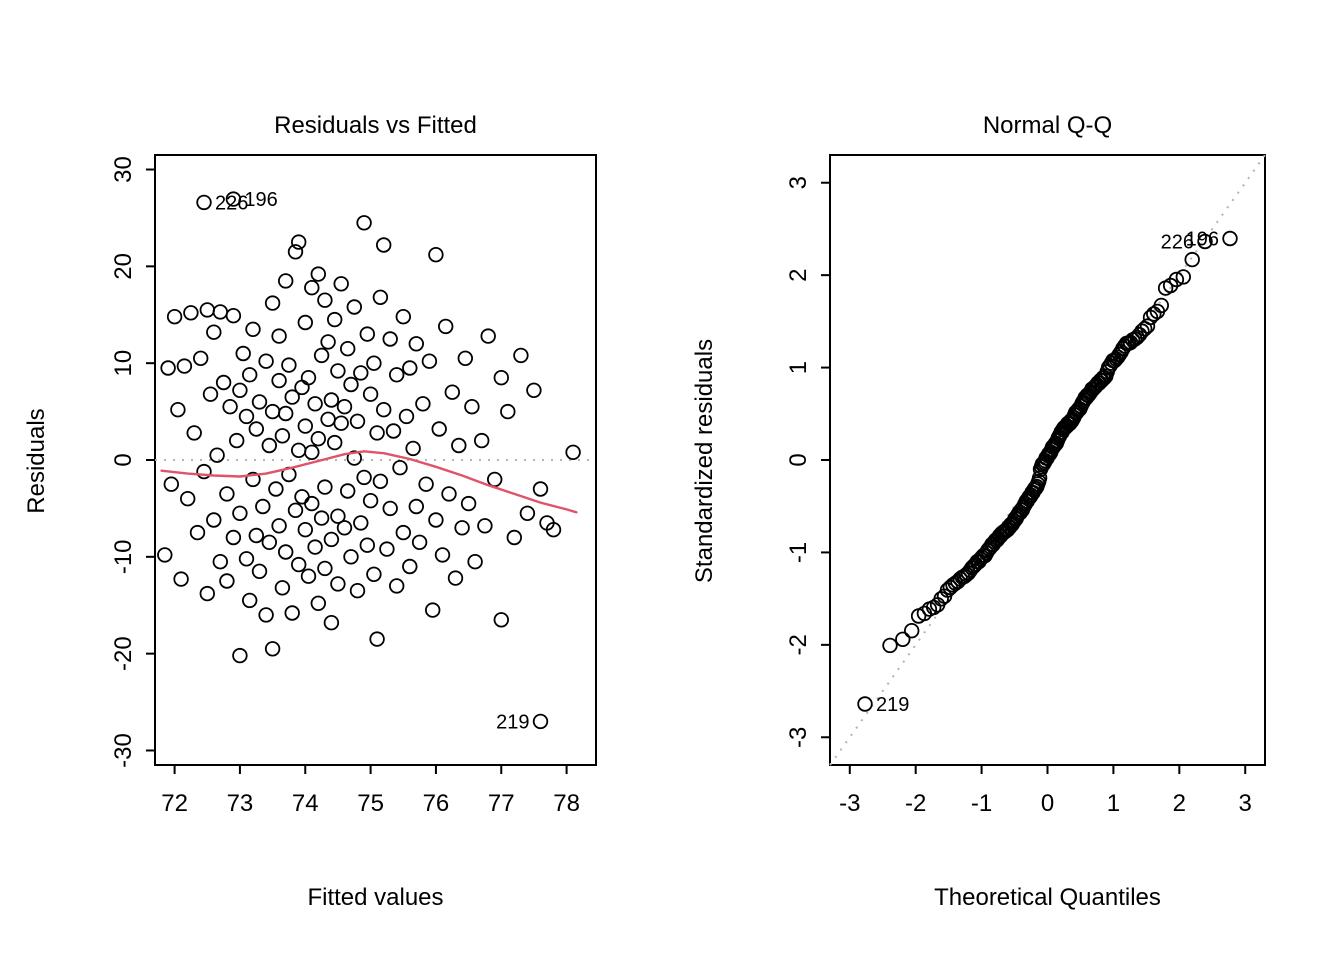 The height and width of the screenshot is (960, 1344). Describe the element at coordinates (174, 803) in the screenshot. I see `x-tick-label: 72` at that location.